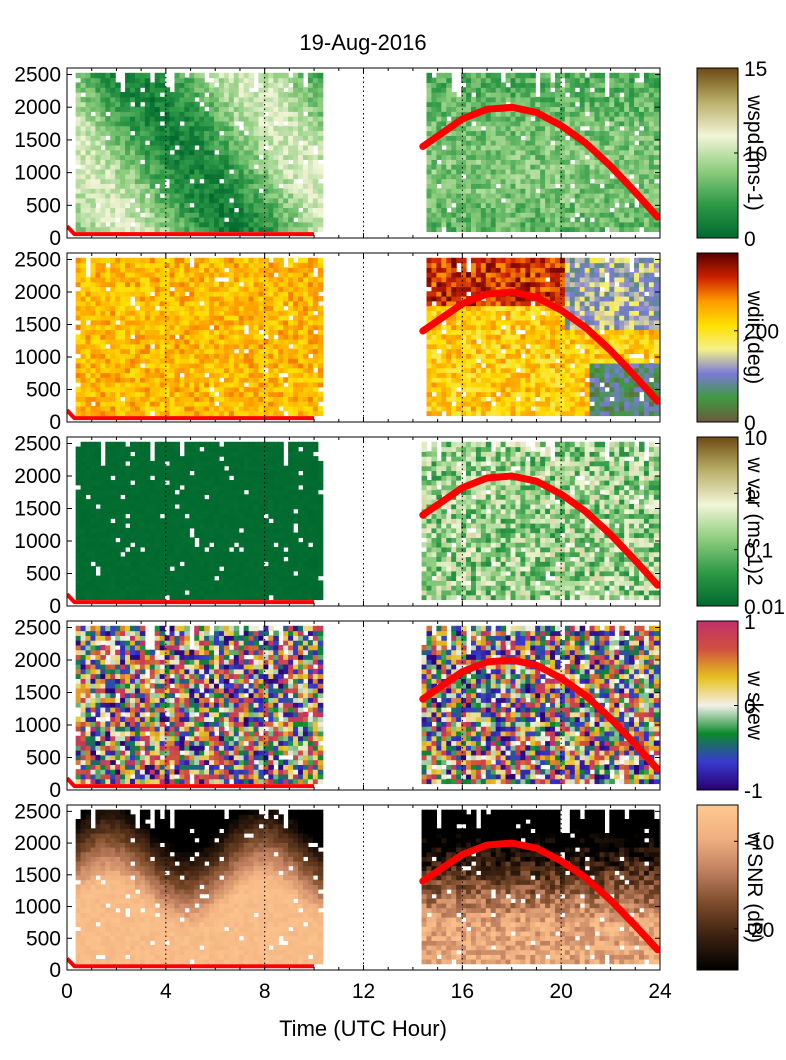 Image resolution: width=786 pixels, height=1060 pixels. Describe the element at coordinates (43, 205) in the screenshot. I see `y-tick-label: 500` at that location.